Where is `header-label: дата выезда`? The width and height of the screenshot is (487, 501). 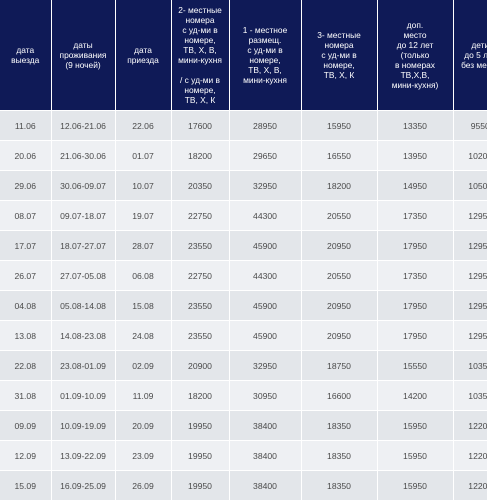
header-label: дата выезда is located at coordinates (25, 55).